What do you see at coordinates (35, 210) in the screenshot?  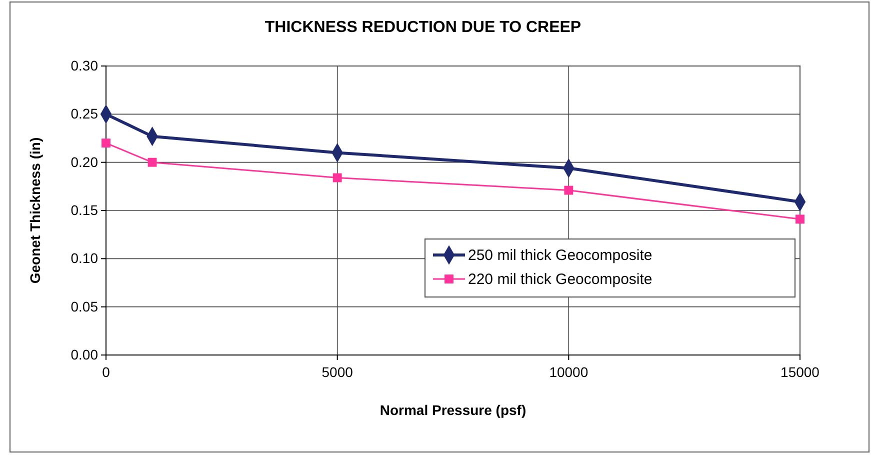 I see `y-axis-title: Geonet Thickness (in)` at bounding box center [35, 210].